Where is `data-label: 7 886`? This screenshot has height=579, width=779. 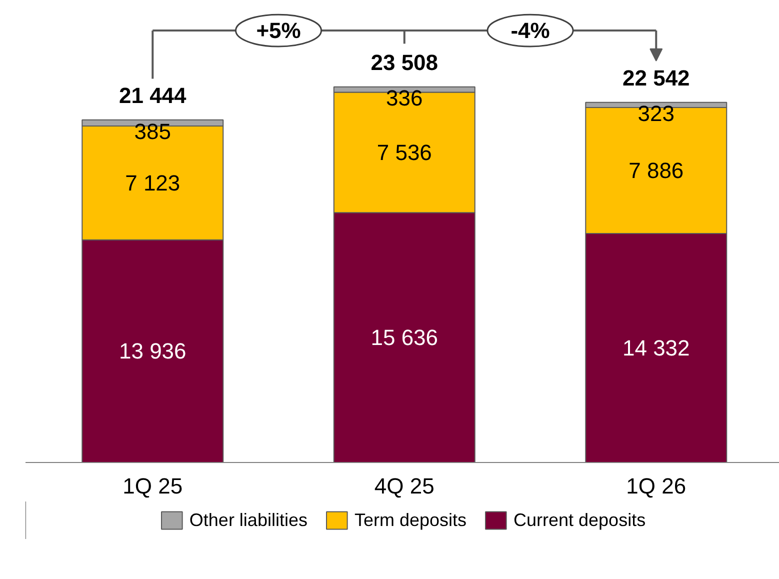 data-label: 7 886 is located at coordinates (656, 171).